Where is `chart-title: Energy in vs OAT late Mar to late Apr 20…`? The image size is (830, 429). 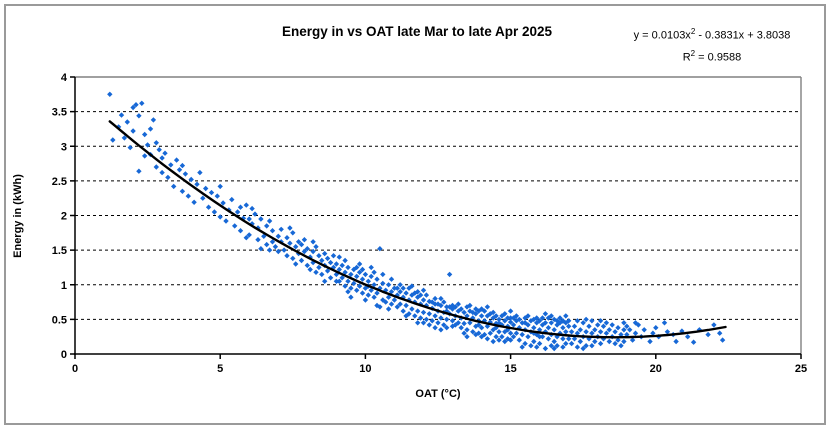
chart-title: Energy in vs OAT late Mar to late Apr 20… is located at coordinates (417, 31).